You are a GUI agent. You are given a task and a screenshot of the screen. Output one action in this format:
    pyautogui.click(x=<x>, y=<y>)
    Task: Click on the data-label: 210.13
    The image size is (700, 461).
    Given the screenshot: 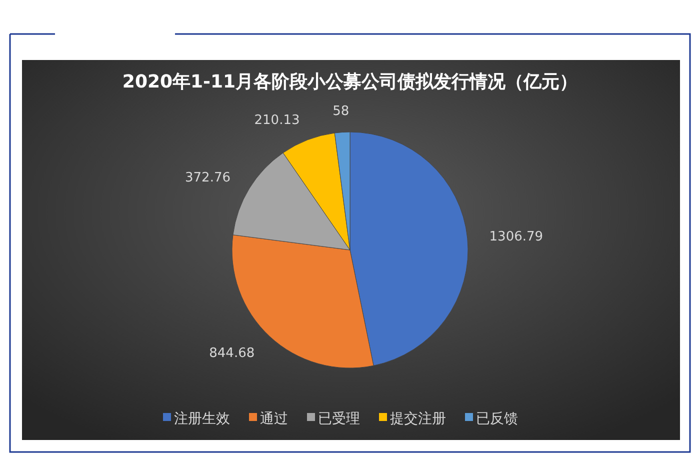 What is the action you would take?
    pyautogui.click(x=277, y=120)
    